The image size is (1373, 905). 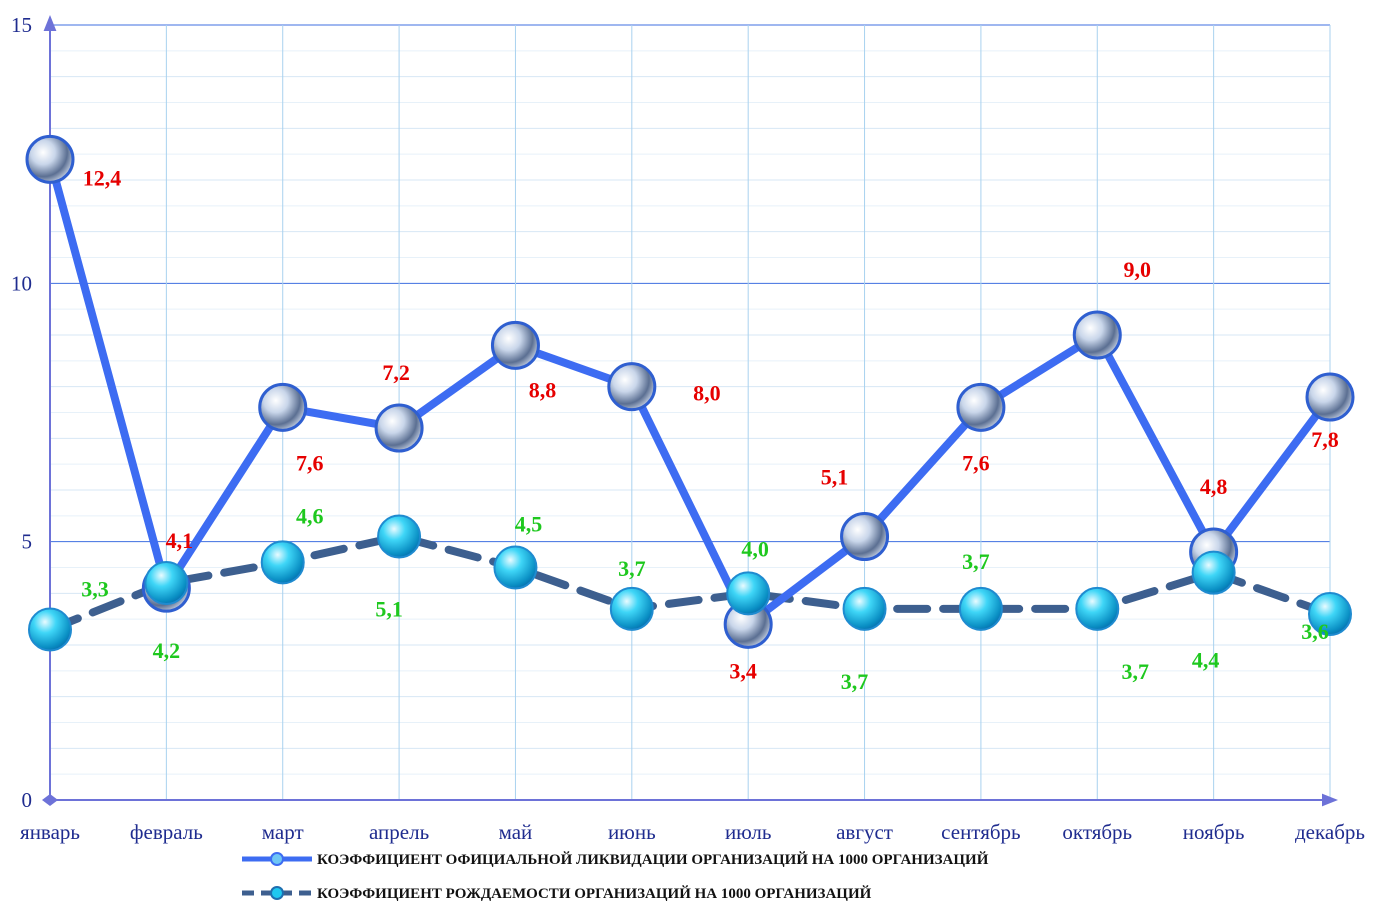 I want to click on x-tick-label: июль, so click(x=748, y=832).